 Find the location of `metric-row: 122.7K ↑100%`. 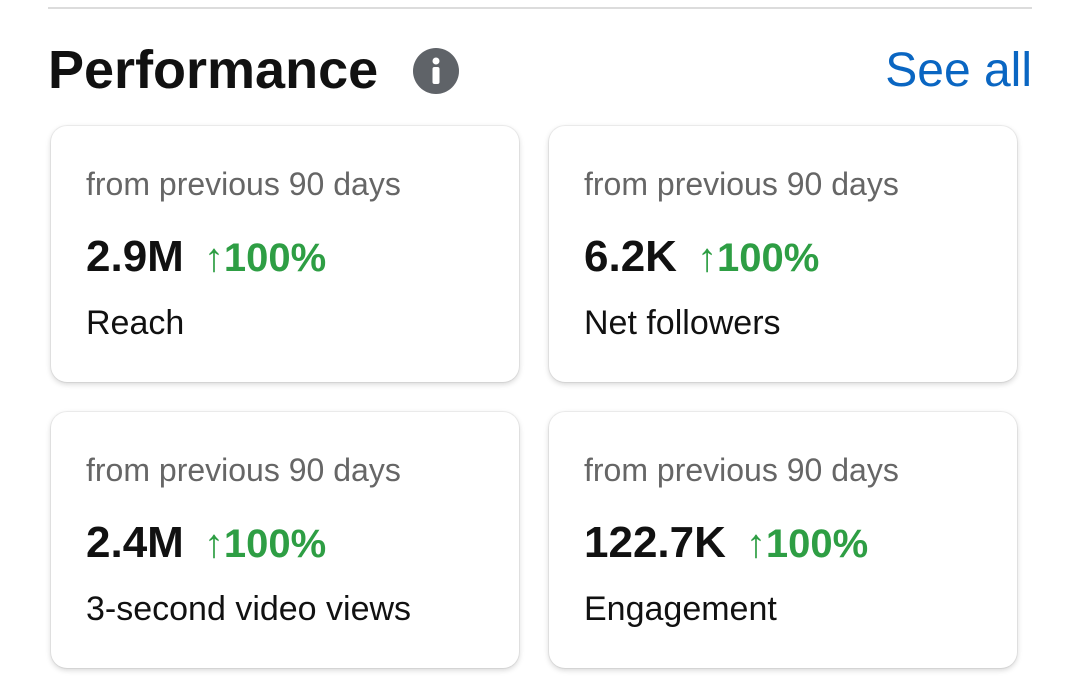

metric-row: 122.7K ↑100% is located at coordinates (726, 543).